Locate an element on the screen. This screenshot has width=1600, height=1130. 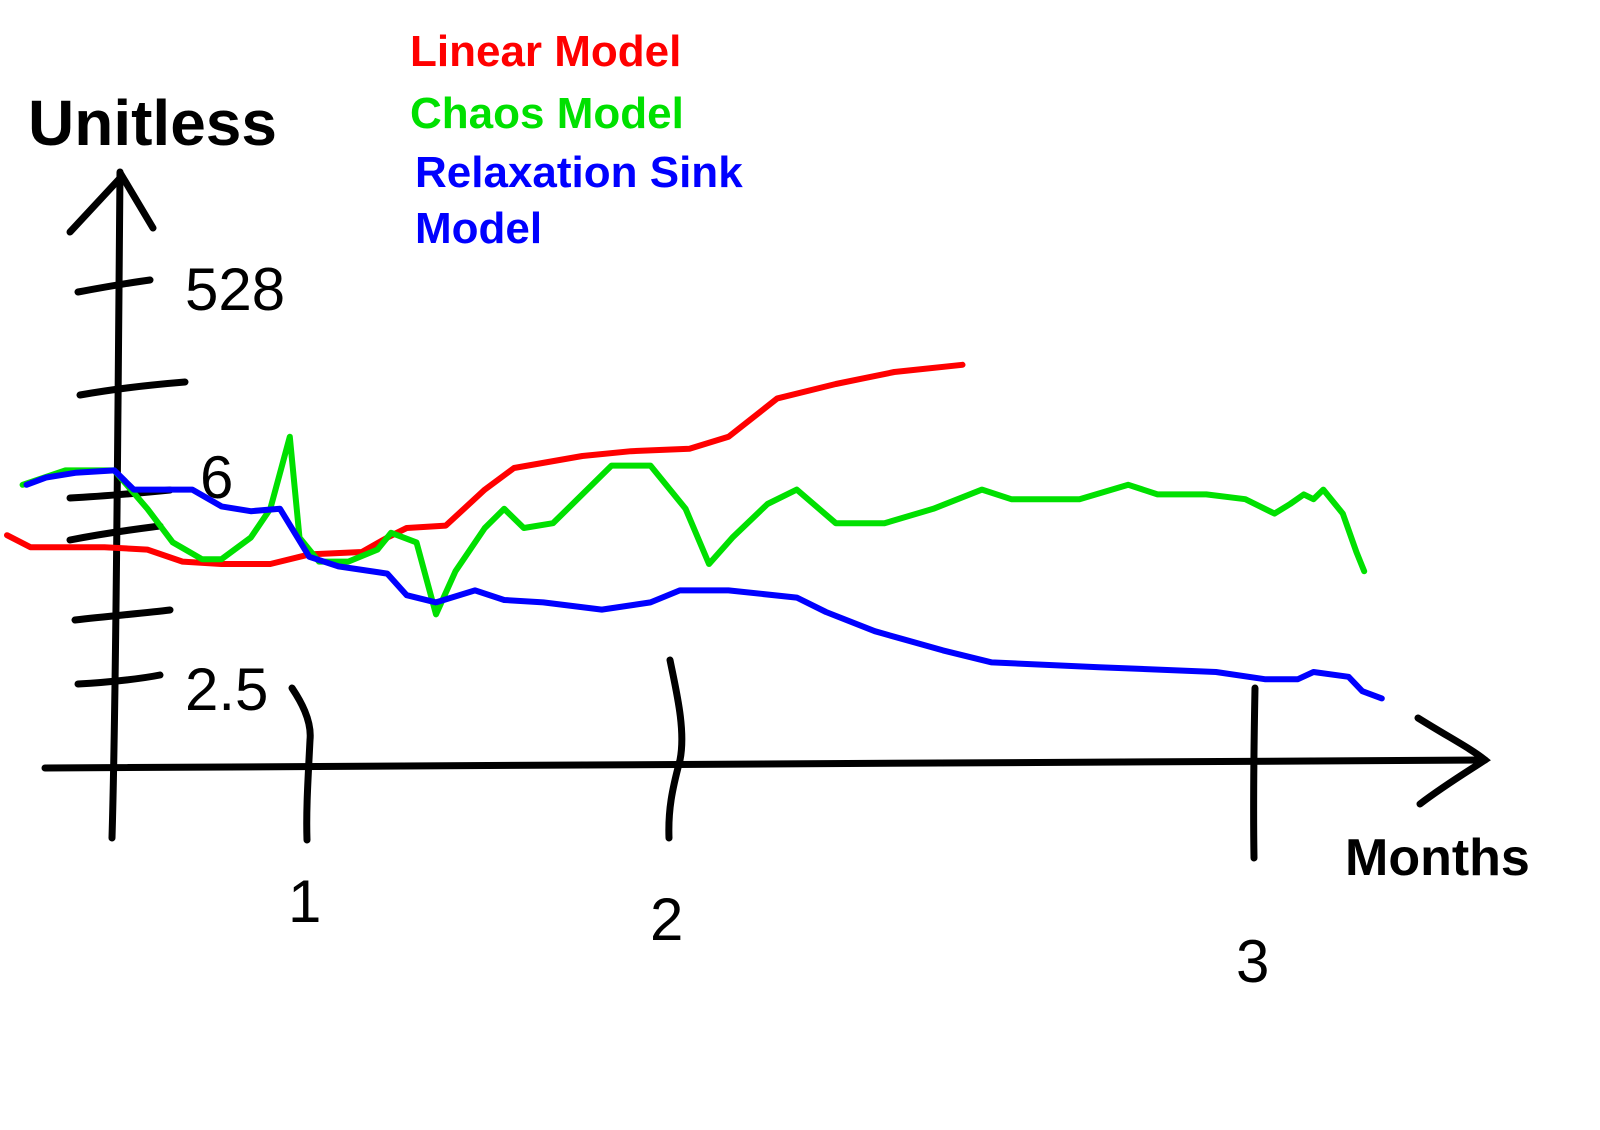
legend-entry-line-1: Relaxation Sink is located at coordinates (579, 172).